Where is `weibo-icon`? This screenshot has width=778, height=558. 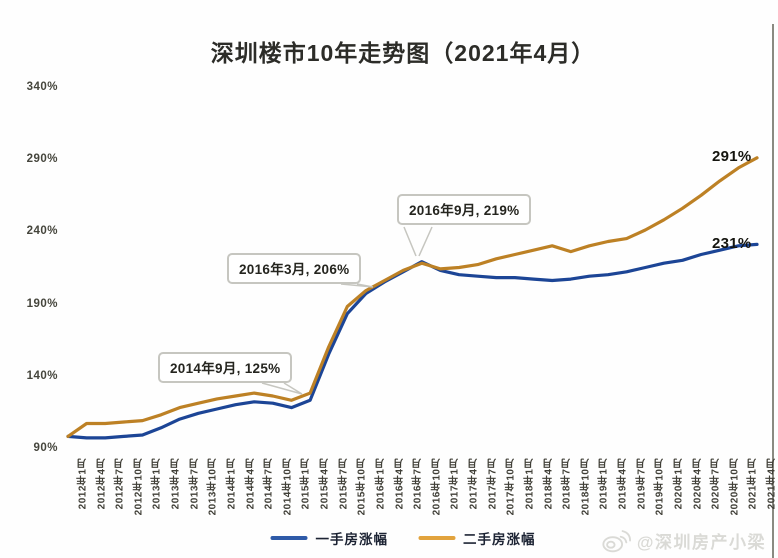
weibo-icon is located at coordinates (616, 541).